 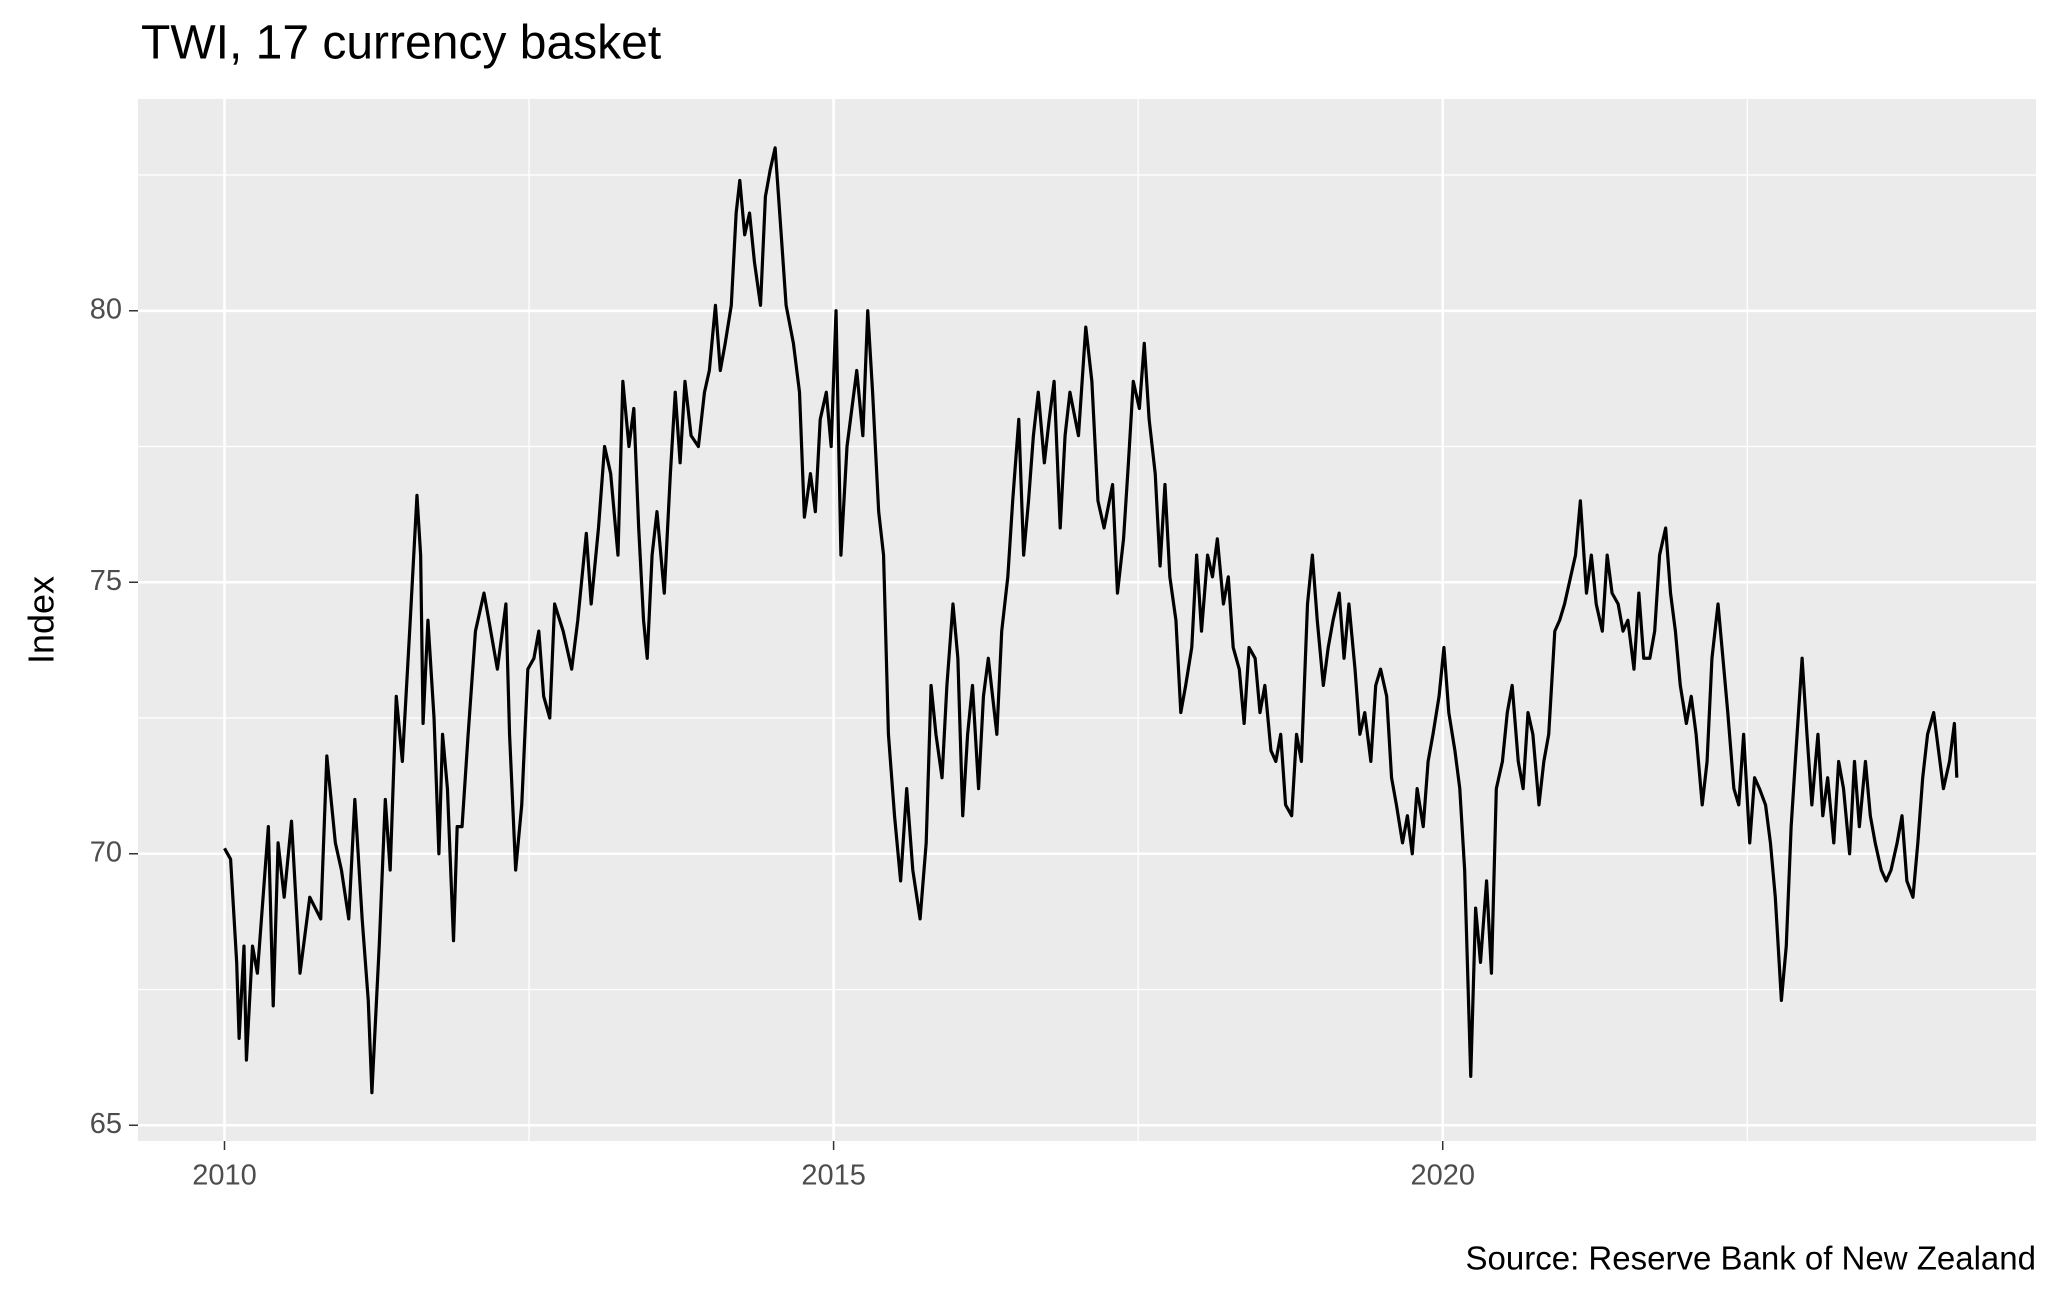 What do you see at coordinates (106, 581) in the screenshot?
I see `y-tick-label: 75` at bounding box center [106, 581].